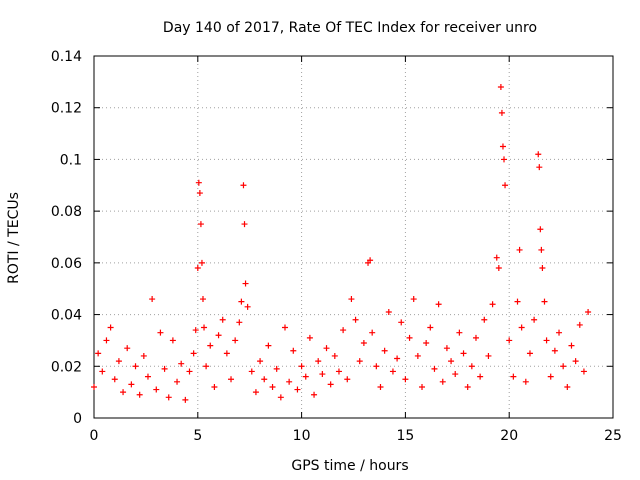  What do you see at coordinates (94, 436) in the screenshot?
I see `x-tick-label: 0` at bounding box center [94, 436].